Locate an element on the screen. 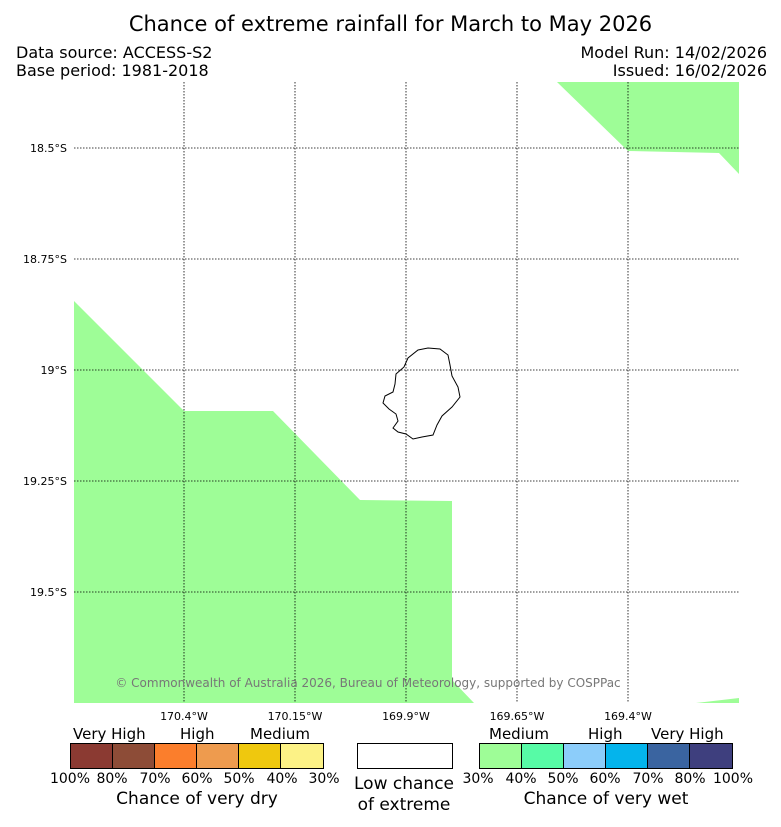 The image size is (781, 827). wet-pct-label: 80% is located at coordinates (690, 779).